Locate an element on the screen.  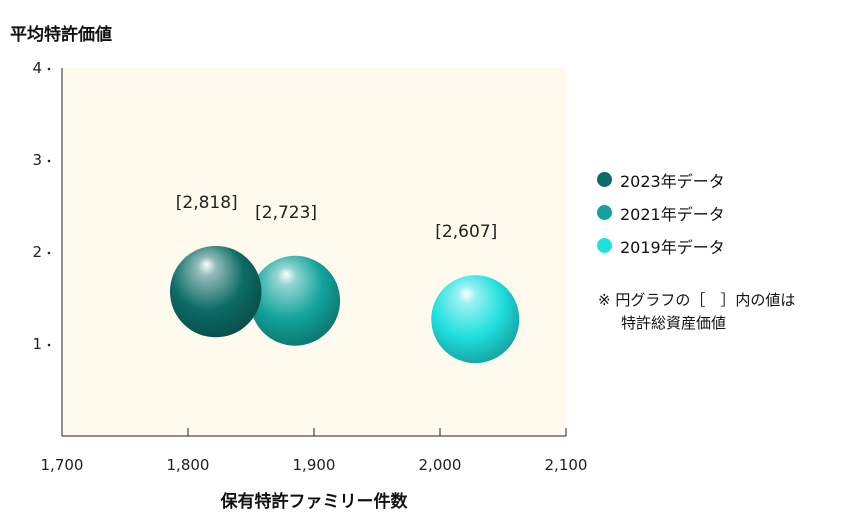
x-tick-label: 1,800 is located at coordinates (188, 465).